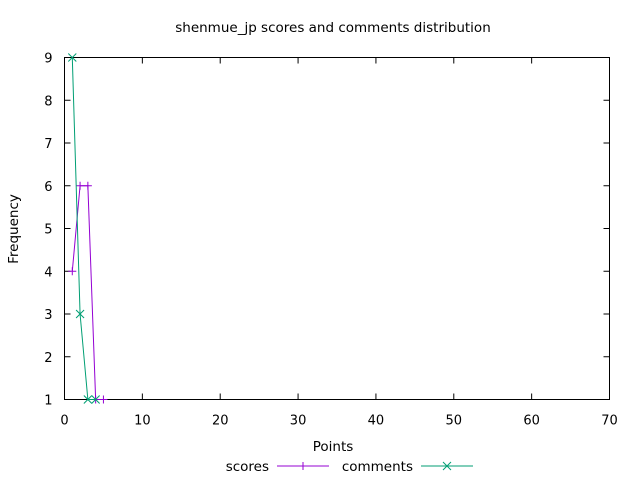 This screenshot has width=640, height=480. I want to click on x-tick-label: 0, so click(64, 421).